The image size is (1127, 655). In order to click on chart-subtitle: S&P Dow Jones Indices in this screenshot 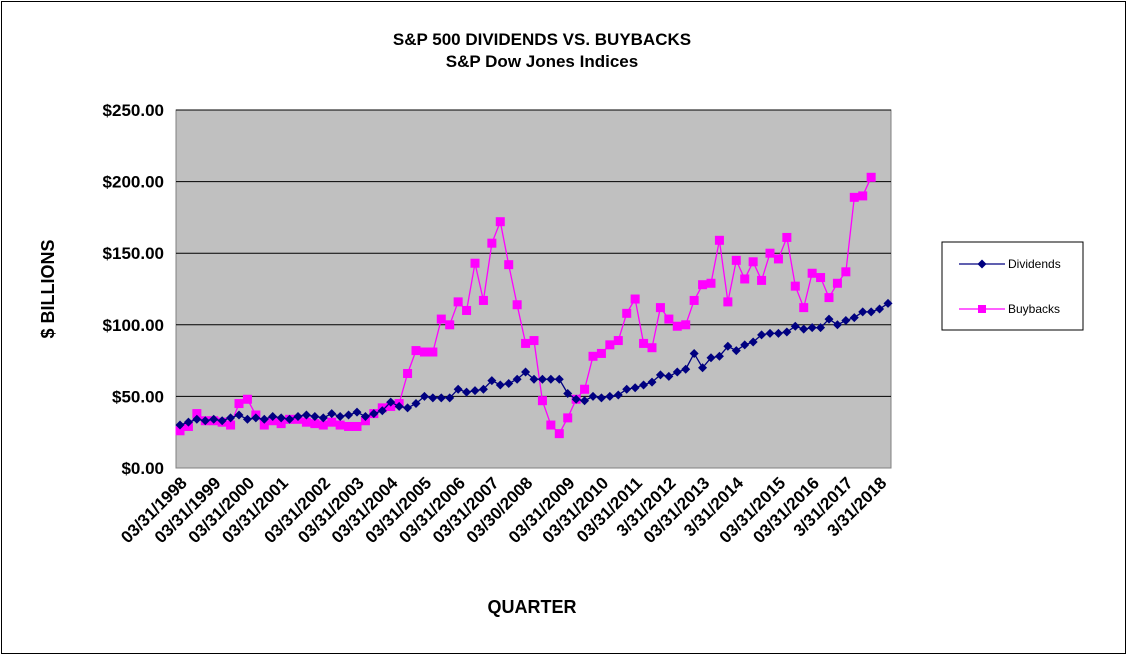, I will do `click(542, 61)`.